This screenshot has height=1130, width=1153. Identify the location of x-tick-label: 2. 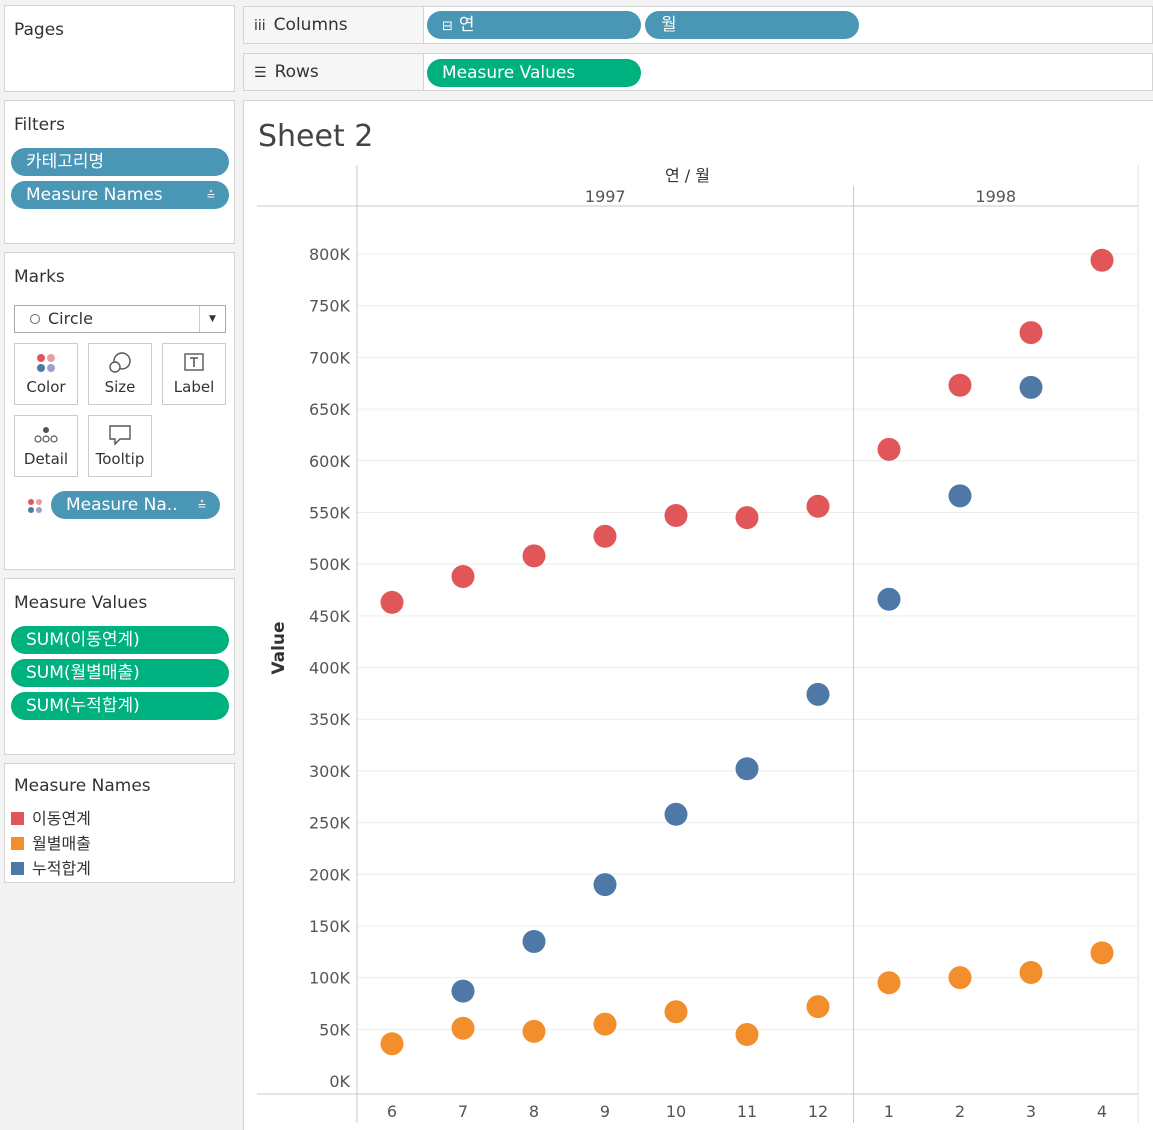
(960, 1111).